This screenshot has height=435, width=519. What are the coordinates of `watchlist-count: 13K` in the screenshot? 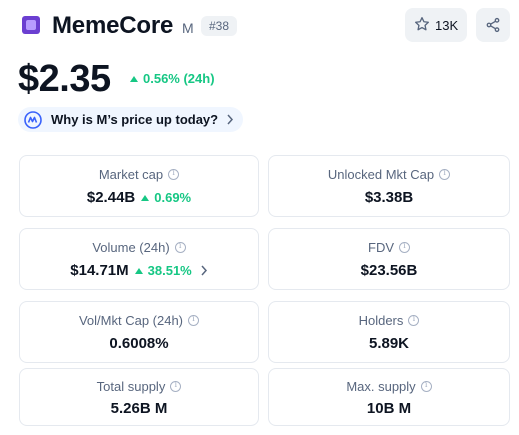 It's located at (447, 25).